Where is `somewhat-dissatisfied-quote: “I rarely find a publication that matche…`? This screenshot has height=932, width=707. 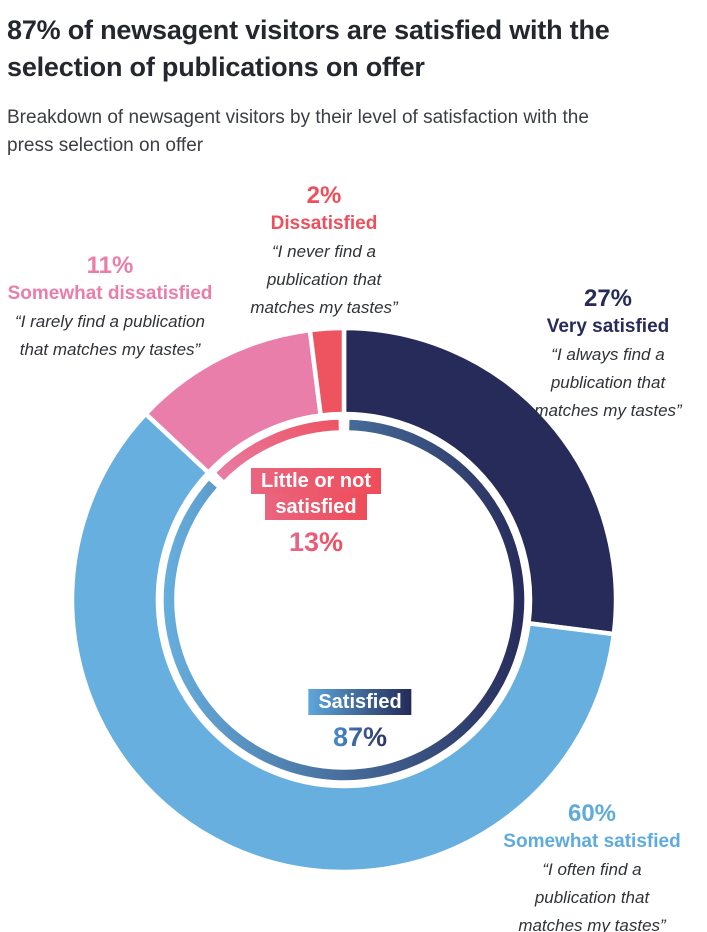
somewhat-dissatisfied-quote: “I rarely find a publication that matche… is located at coordinates (110, 335).